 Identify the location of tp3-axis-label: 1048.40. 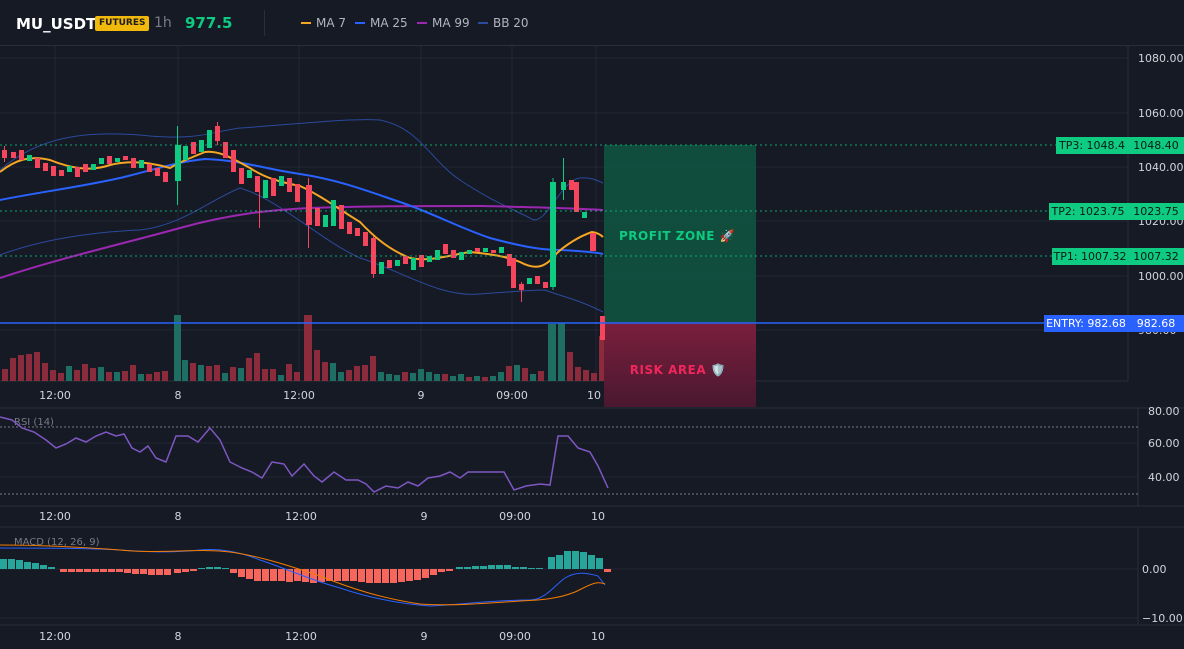
(1156, 145).